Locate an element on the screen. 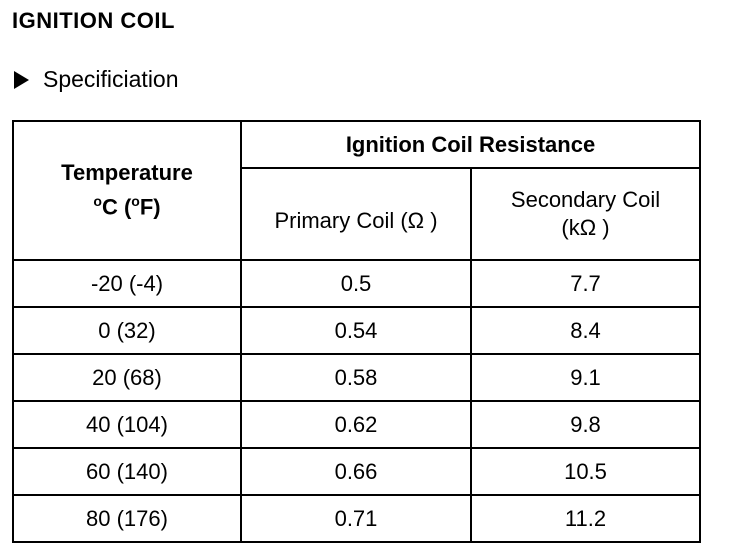 The height and width of the screenshot is (543, 736). table-row: 40 (104) 0.62 9.8 is located at coordinates (356, 424).